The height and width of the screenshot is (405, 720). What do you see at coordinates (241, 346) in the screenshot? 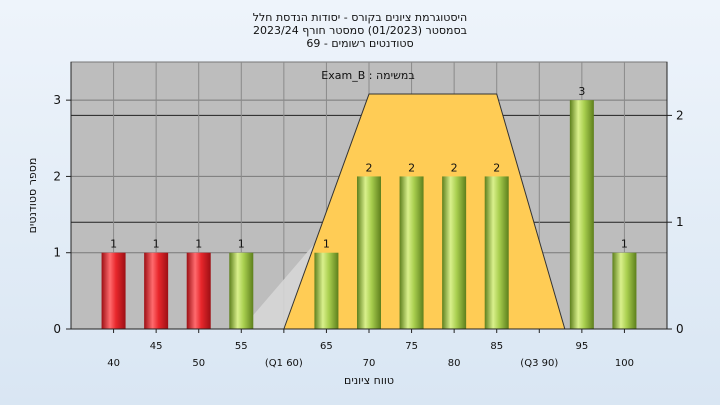
I see `x-tick-label: 55` at bounding box center [241, 346].